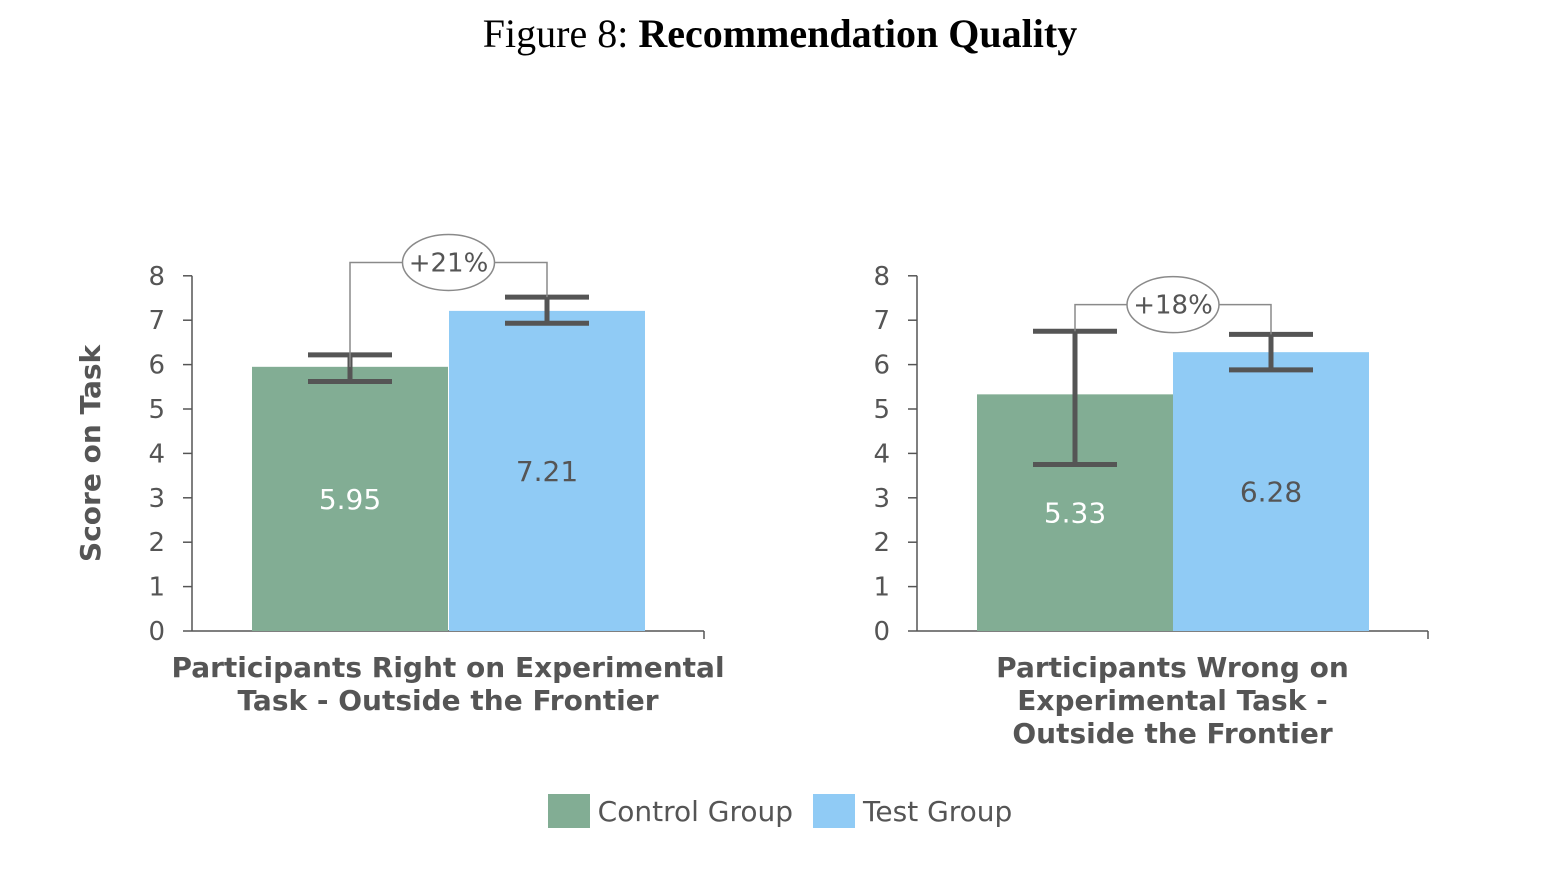  I want to click on figure-title: Figure 8: Recommendation Quality, so click(780, 33).